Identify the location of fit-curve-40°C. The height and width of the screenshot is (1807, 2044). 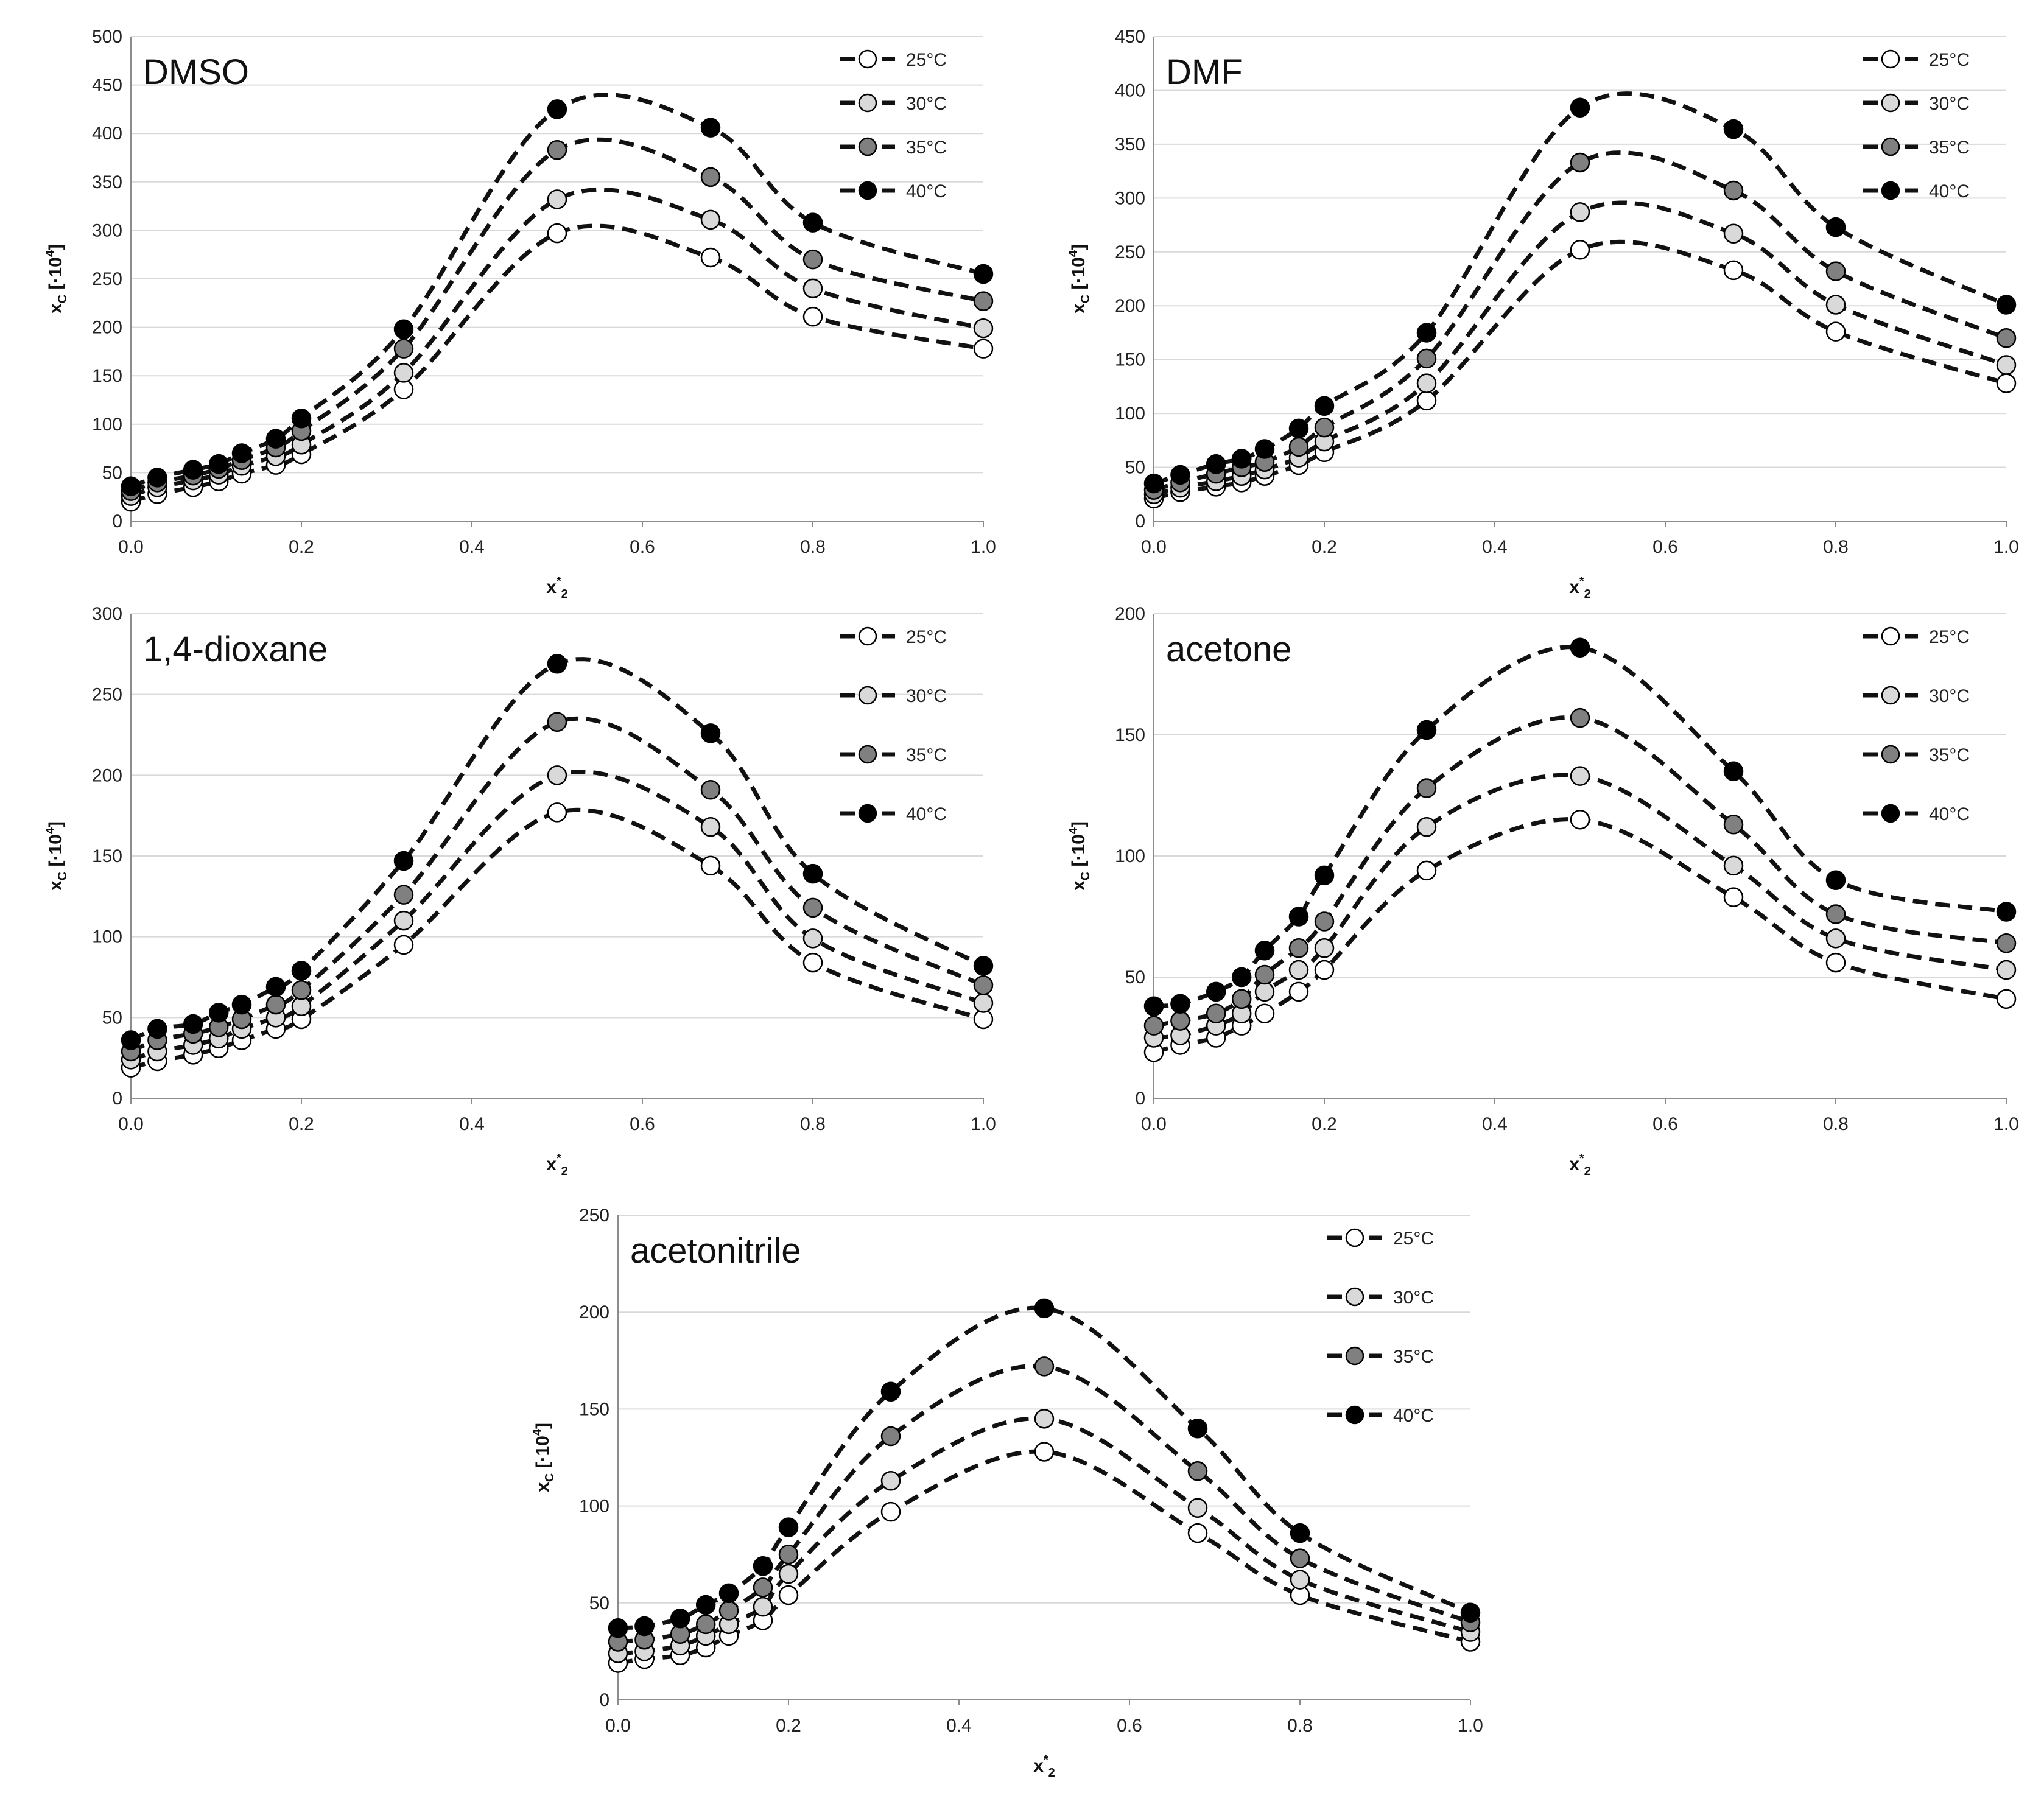
(1044, 1468).